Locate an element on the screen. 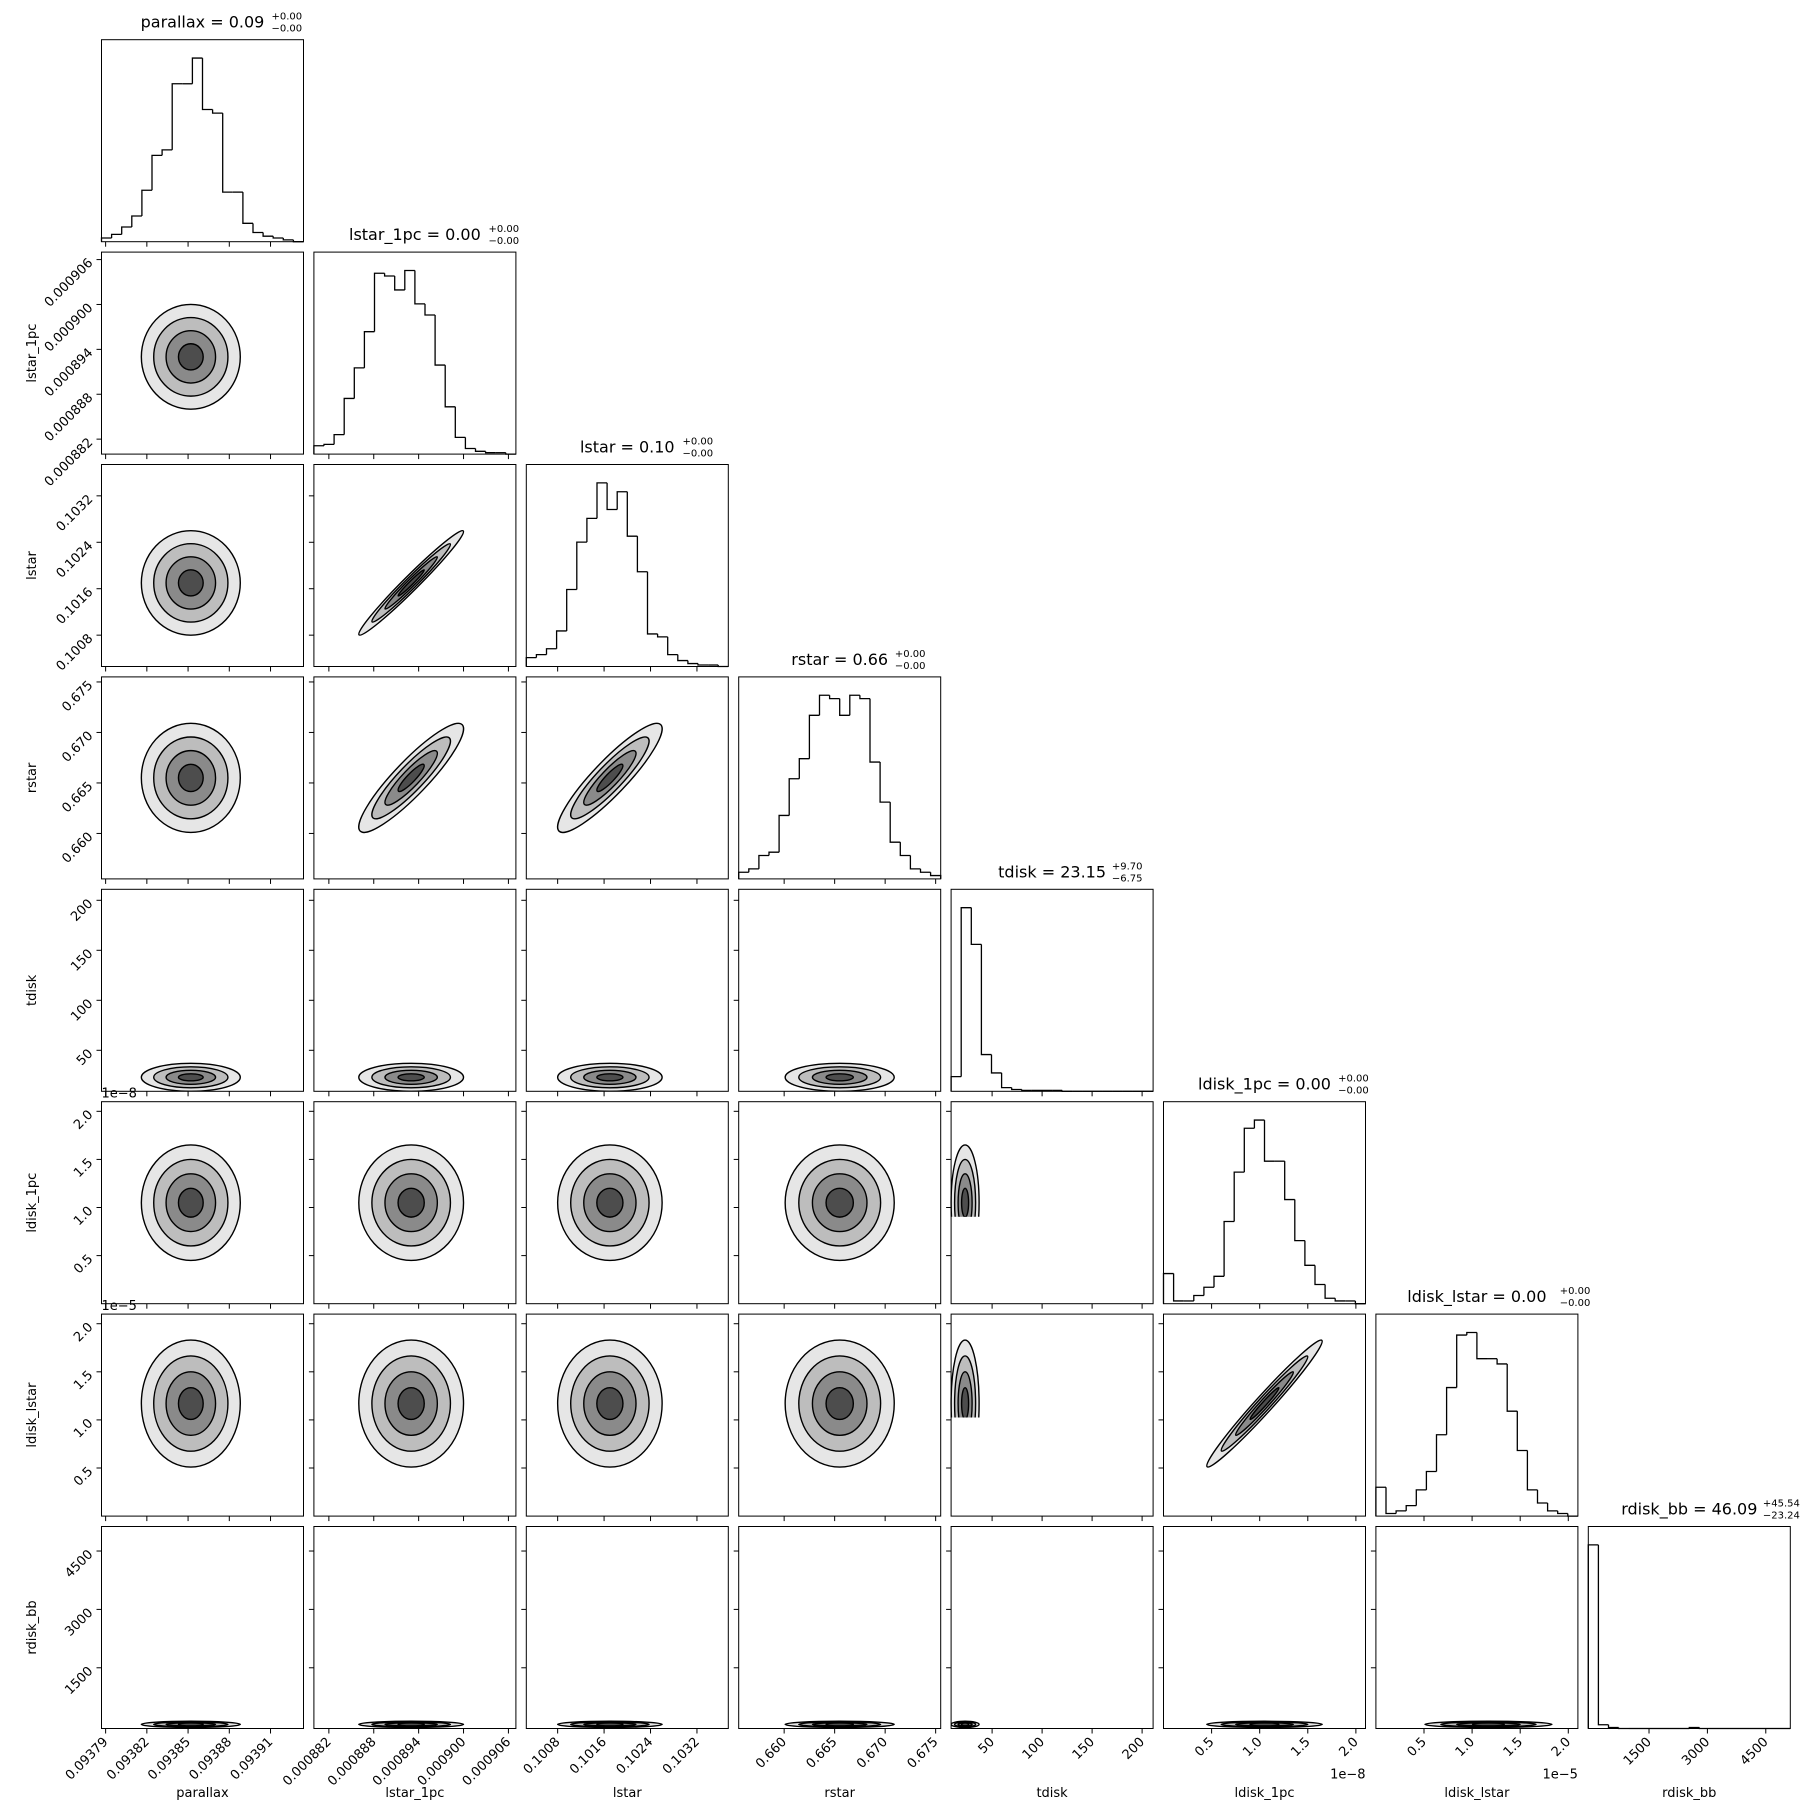 Image resolution: width=1809 pixels, height=1809 pixels. x-axis-label: ldisk_lstar is located at coordinates (1477, 1793).